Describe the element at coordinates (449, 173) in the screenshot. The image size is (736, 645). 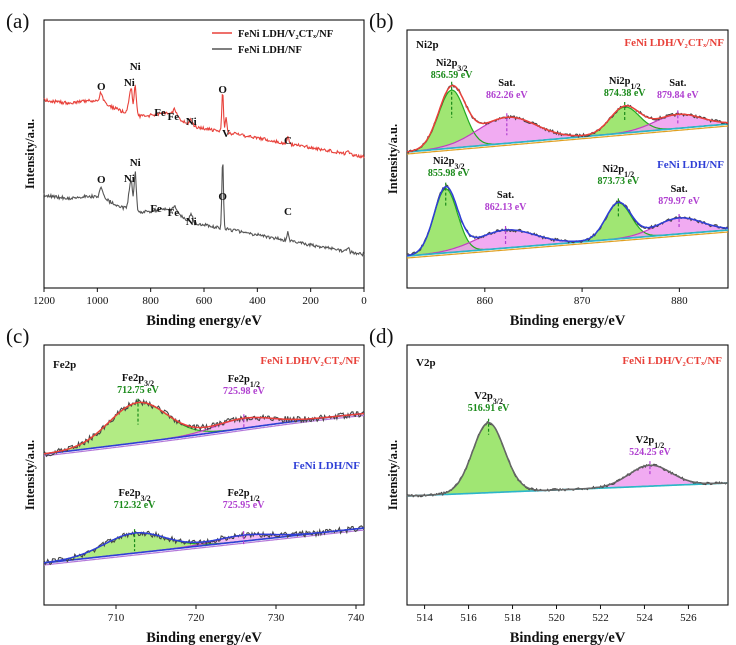
I see `peak-value: 855.98 eV` at that location.